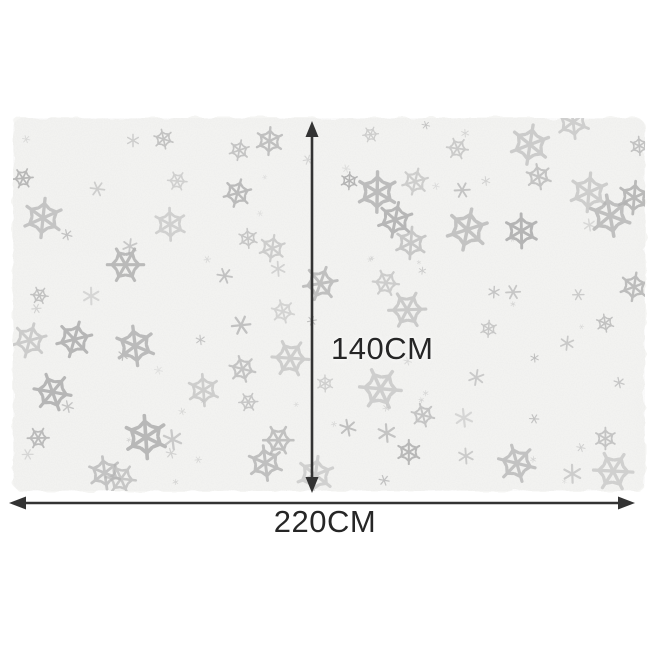 The height and width of the screenshot is (650, 650). Describe the element at coordinates (382, 348) in the screenshot. I see `height-dimension-label: 140CM` at that location.